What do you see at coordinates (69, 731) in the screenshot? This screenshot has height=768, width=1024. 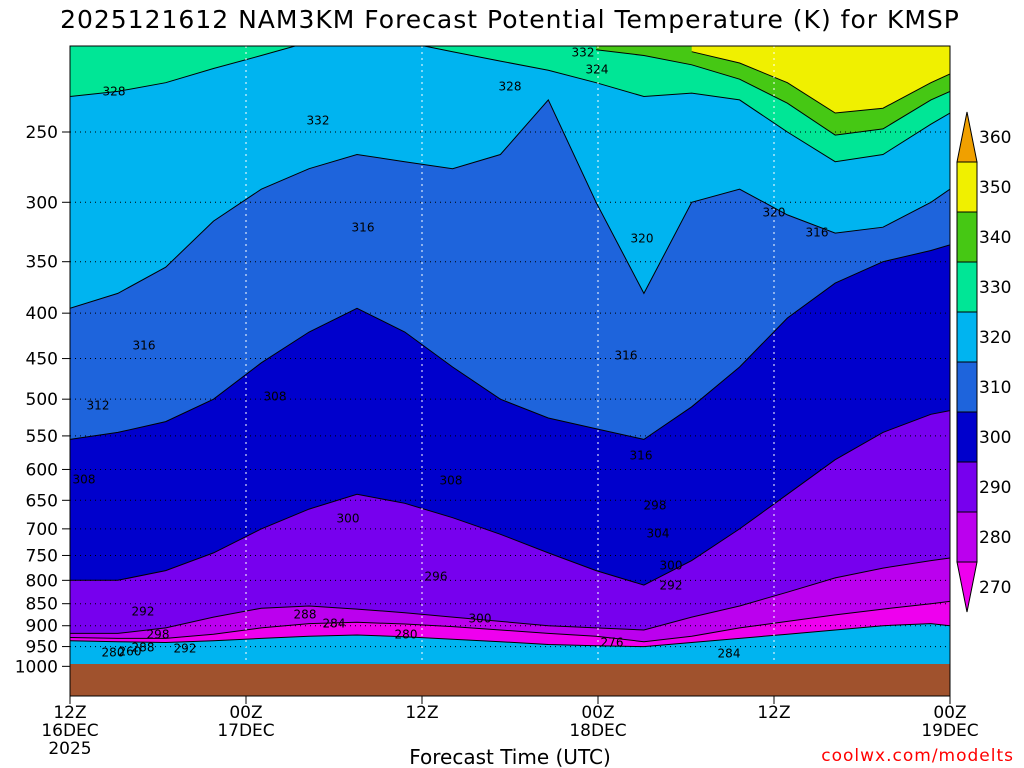 I see `x-tick-label: 16DEC` at bounding box center [69, 731].